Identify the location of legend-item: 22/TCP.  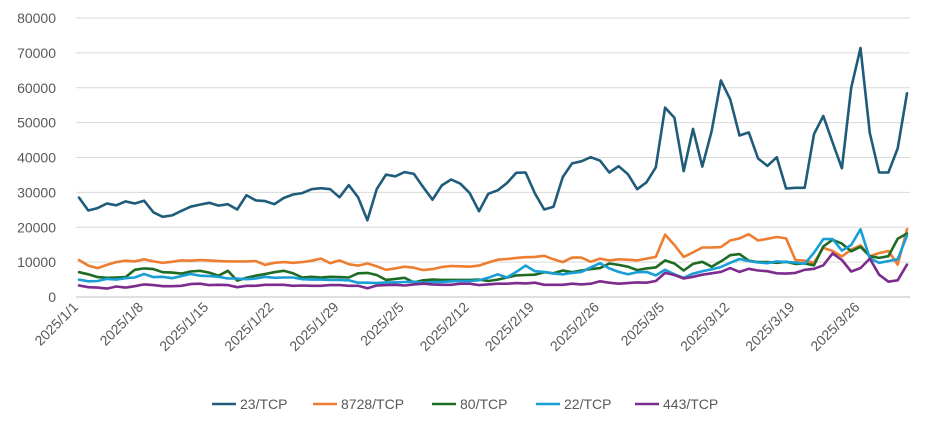
(573, 404).